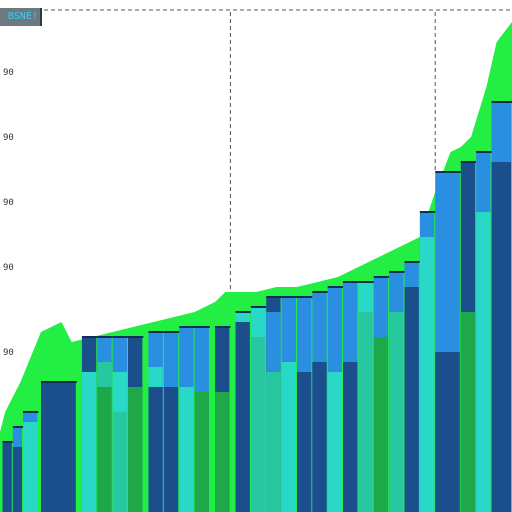 This screenshot has width=512, height=512. I want to click on legend-tag: BSNE!, so click(21, 17).